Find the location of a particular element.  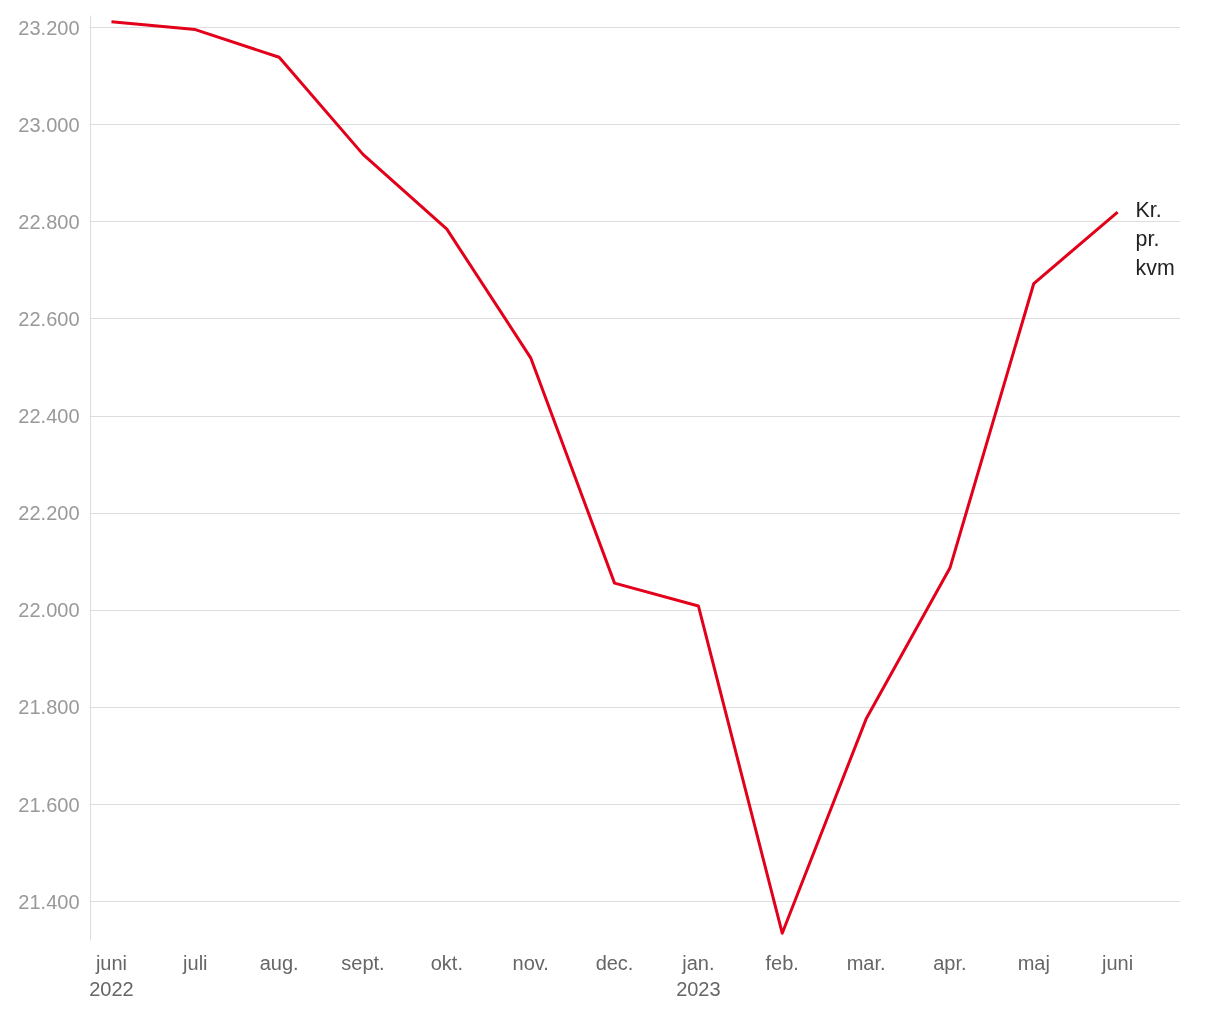

x-tick-label: okt. is located at coordinates (446, 962).